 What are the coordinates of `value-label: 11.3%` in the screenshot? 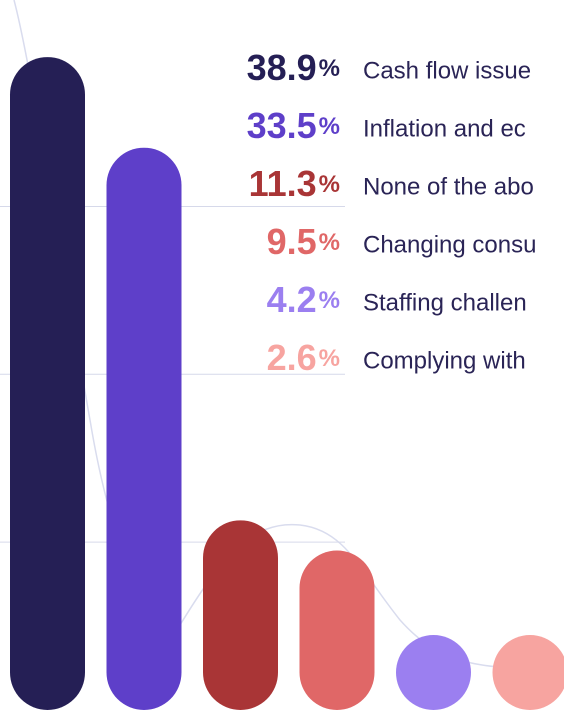 It's located at (294, 183).